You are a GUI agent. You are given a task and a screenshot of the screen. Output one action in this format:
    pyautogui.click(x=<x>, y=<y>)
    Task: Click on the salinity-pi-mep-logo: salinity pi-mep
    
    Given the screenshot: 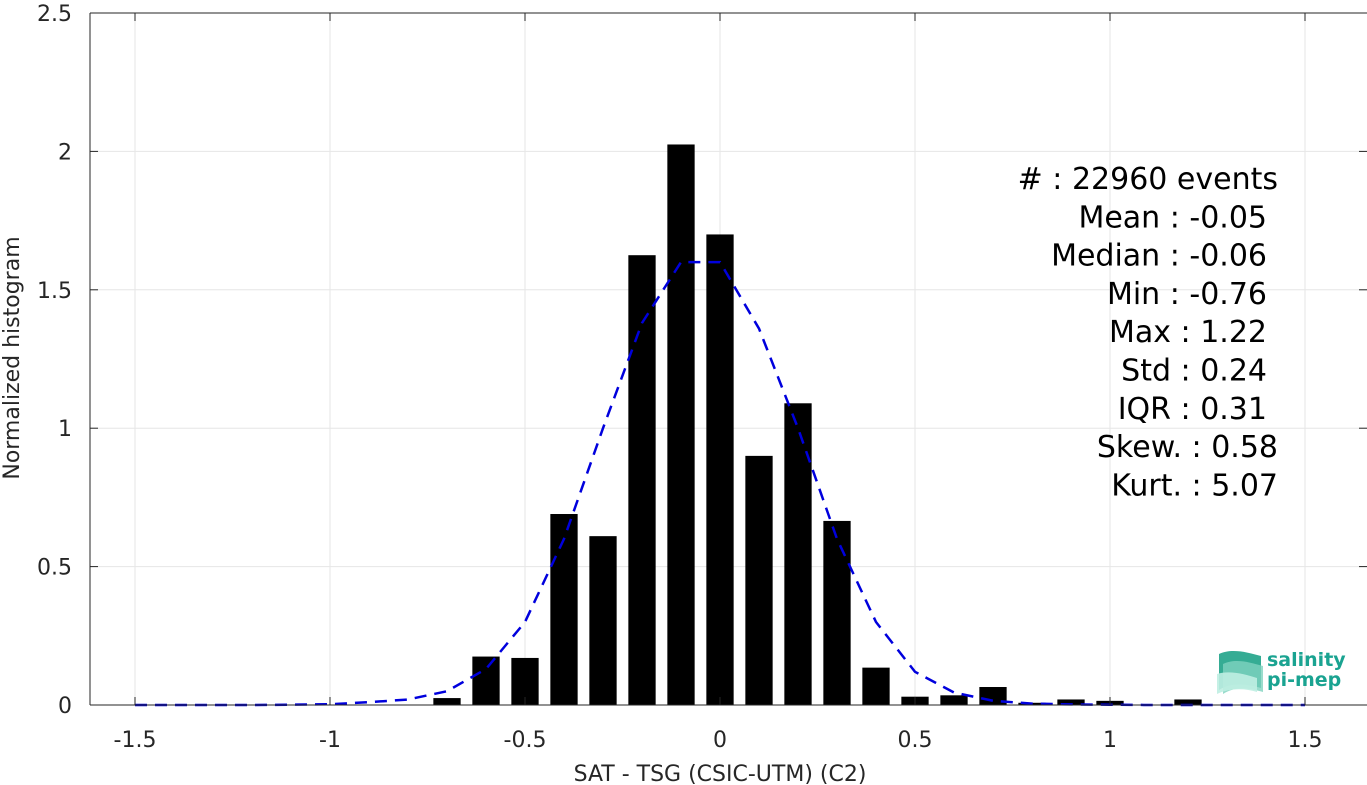 What is the action you would take?
    pyautogui.click(x=1281, y=671)
    